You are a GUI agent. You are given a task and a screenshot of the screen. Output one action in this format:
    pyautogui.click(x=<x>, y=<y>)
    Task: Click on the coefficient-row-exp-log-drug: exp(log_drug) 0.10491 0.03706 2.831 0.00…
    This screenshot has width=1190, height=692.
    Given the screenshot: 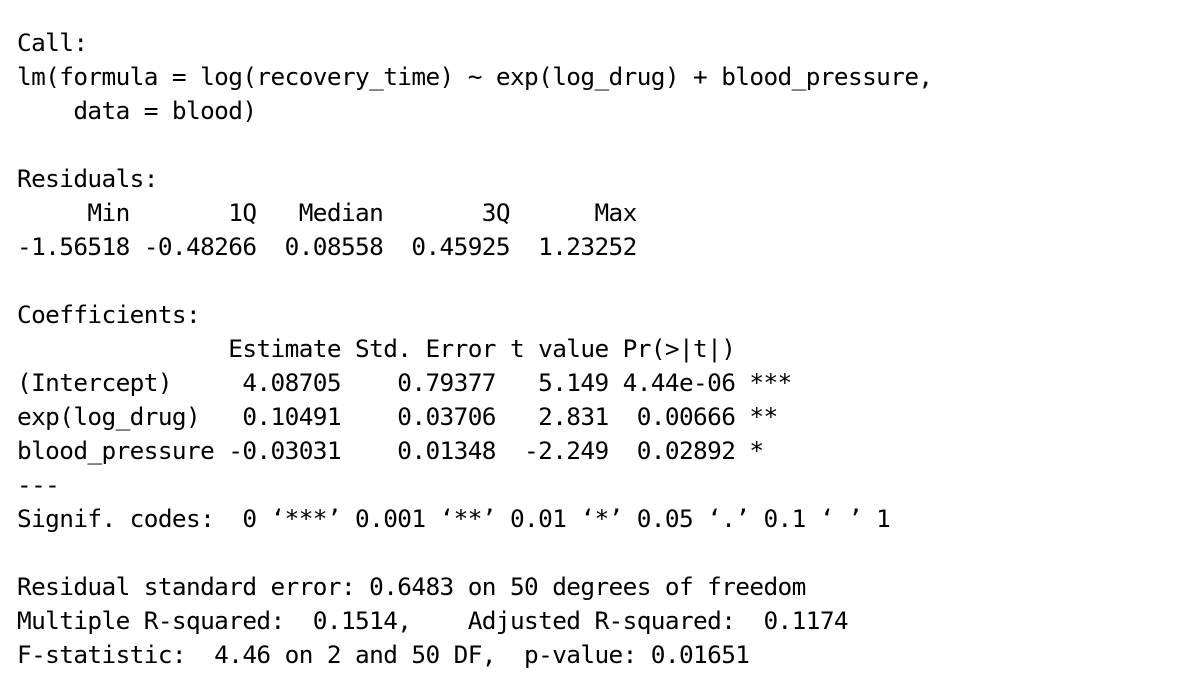 What is the action you would take?
    pyautogui.click(x=404, y=416)
    